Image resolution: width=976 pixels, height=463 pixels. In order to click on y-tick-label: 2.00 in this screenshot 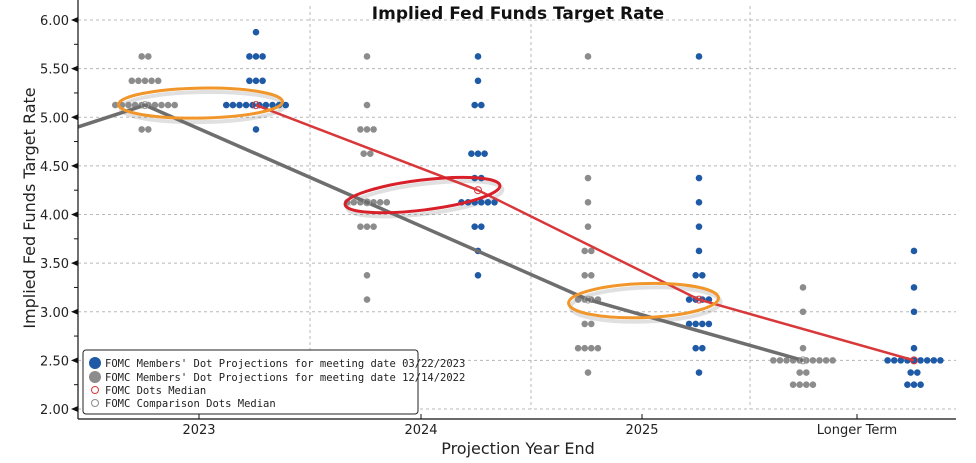, I will do `click(54, 410)`.